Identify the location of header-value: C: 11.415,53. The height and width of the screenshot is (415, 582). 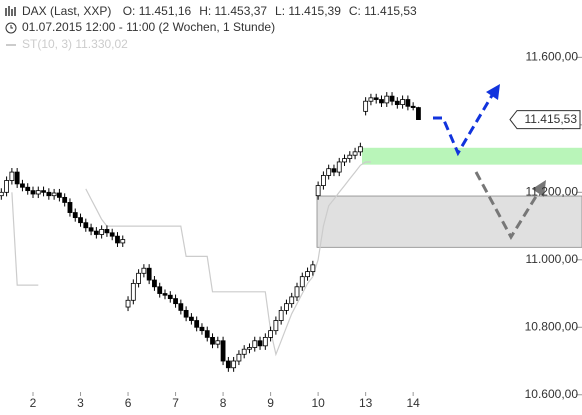
(383, 11).